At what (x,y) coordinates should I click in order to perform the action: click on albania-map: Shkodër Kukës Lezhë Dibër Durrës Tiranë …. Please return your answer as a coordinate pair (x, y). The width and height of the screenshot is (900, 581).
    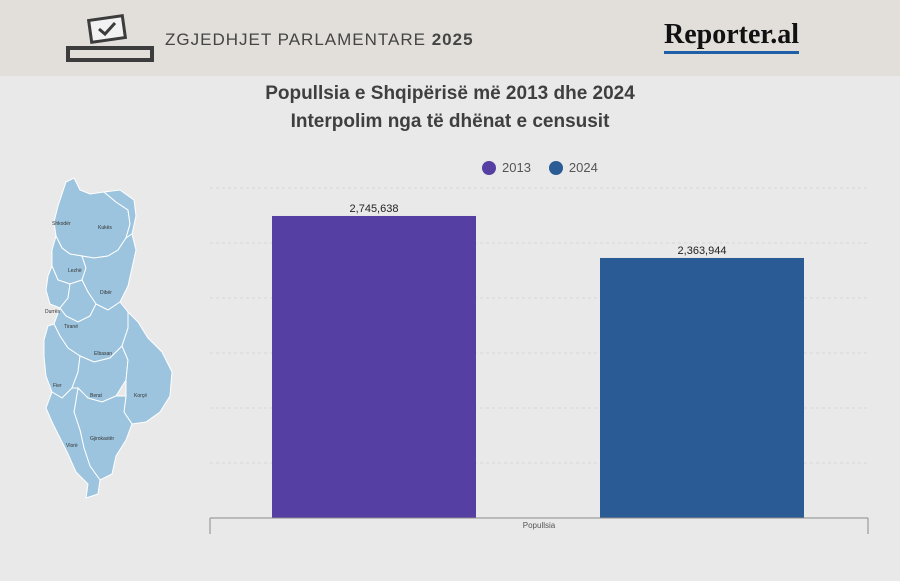
    Looking at the image, I should click on (108, 338).